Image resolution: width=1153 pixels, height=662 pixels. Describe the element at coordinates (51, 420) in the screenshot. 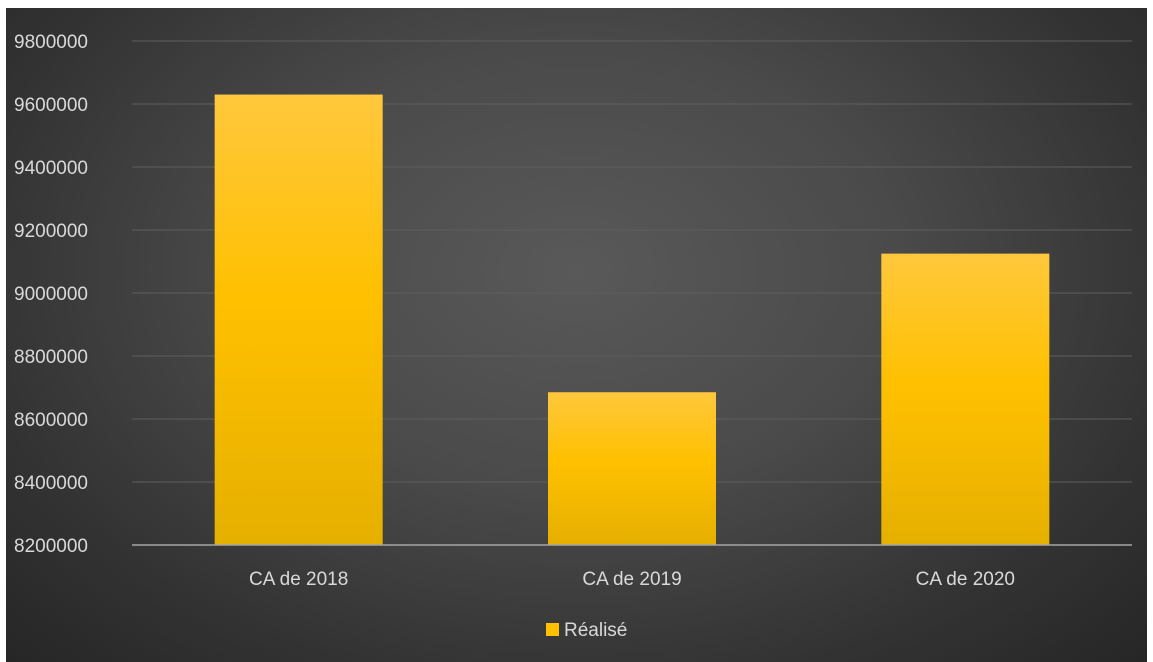

I see `y-tick-label: 8600000` at that location.